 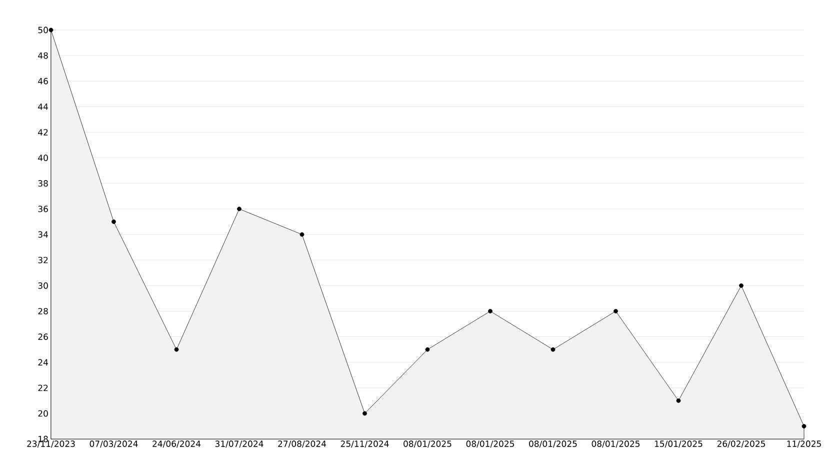 I want to click on y-tick-label: 38, so click(x=43, y=183).